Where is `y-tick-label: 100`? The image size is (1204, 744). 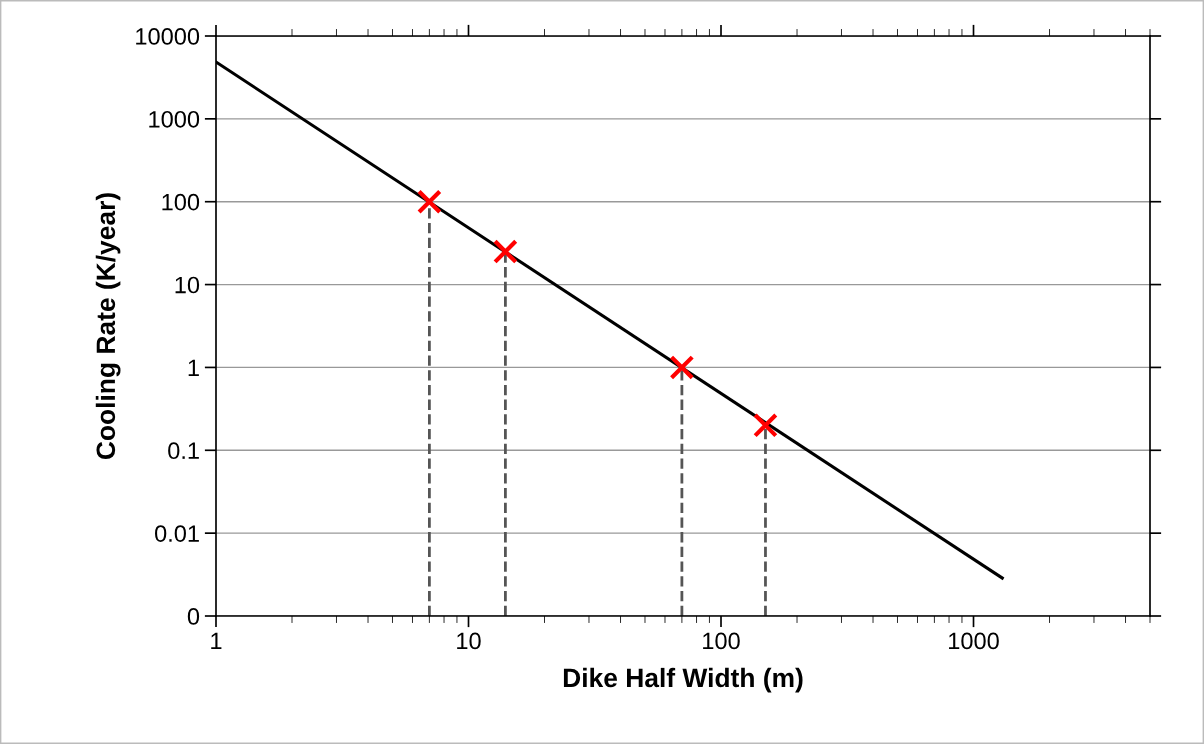 y-tick-label: 100 is located at coordinates (181, 202).